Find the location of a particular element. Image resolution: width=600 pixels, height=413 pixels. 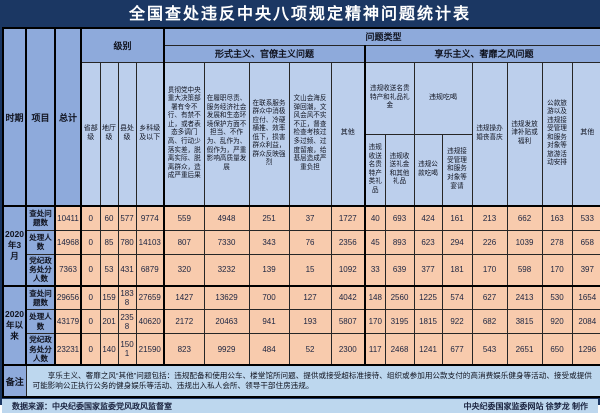

data-cell: 60 is located at coordinates (109, 218).